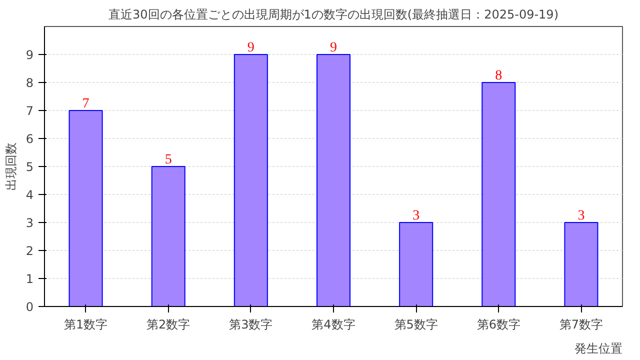  Describe the element at coordinates (86, 325) in the screenshot. I see `x-tick-label: 第1数字` at that location.